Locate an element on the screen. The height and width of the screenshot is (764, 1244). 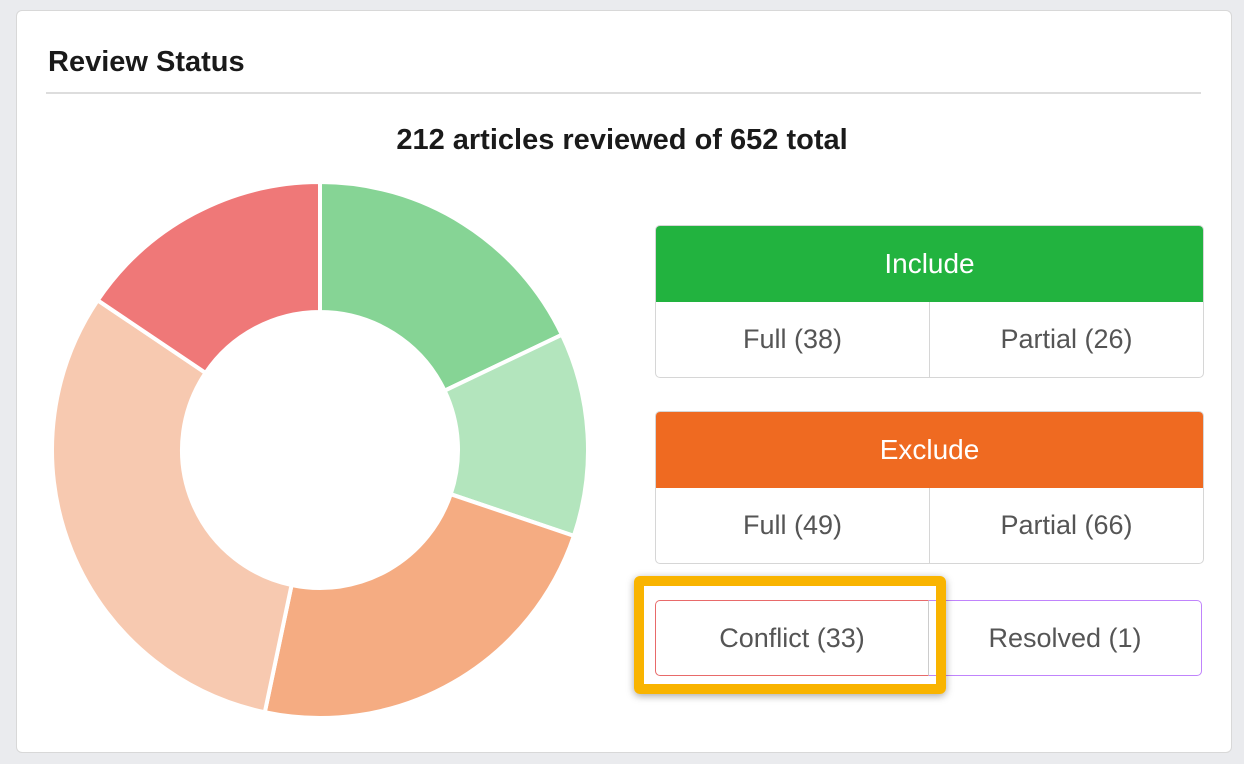
include-group: Include Full (38) Partial (26) is located at coordinates (929, 301).